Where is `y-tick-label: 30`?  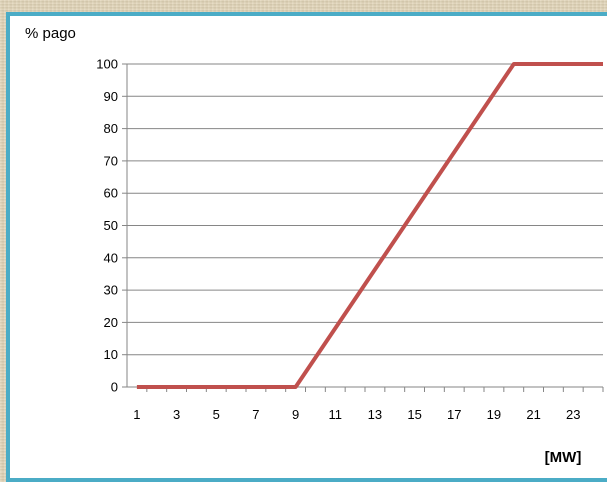 y-tick-label: 30 is located at coordinates (111, 290).